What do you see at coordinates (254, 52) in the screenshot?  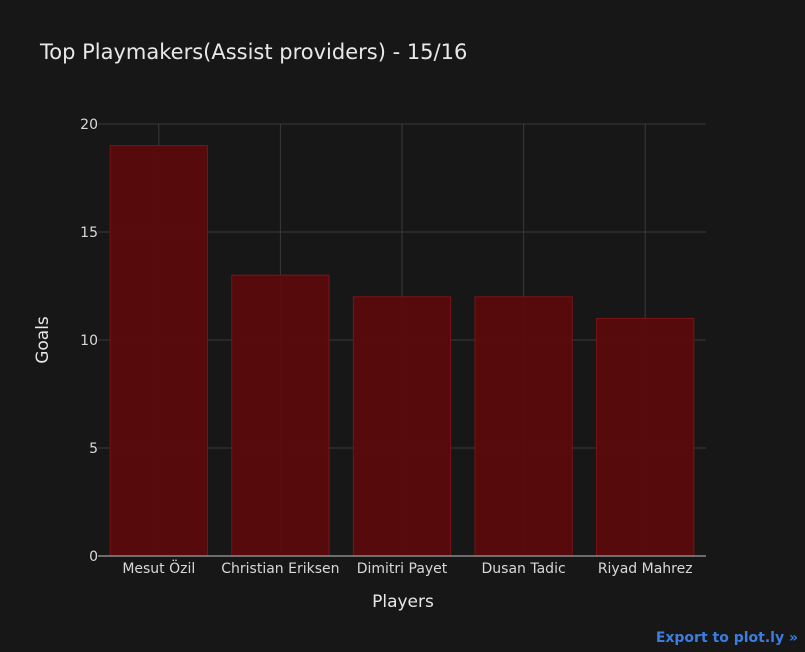 I see `chart-title: Top Playmakers(Assist providers) - 15/16` at bounding box center [254, 52].